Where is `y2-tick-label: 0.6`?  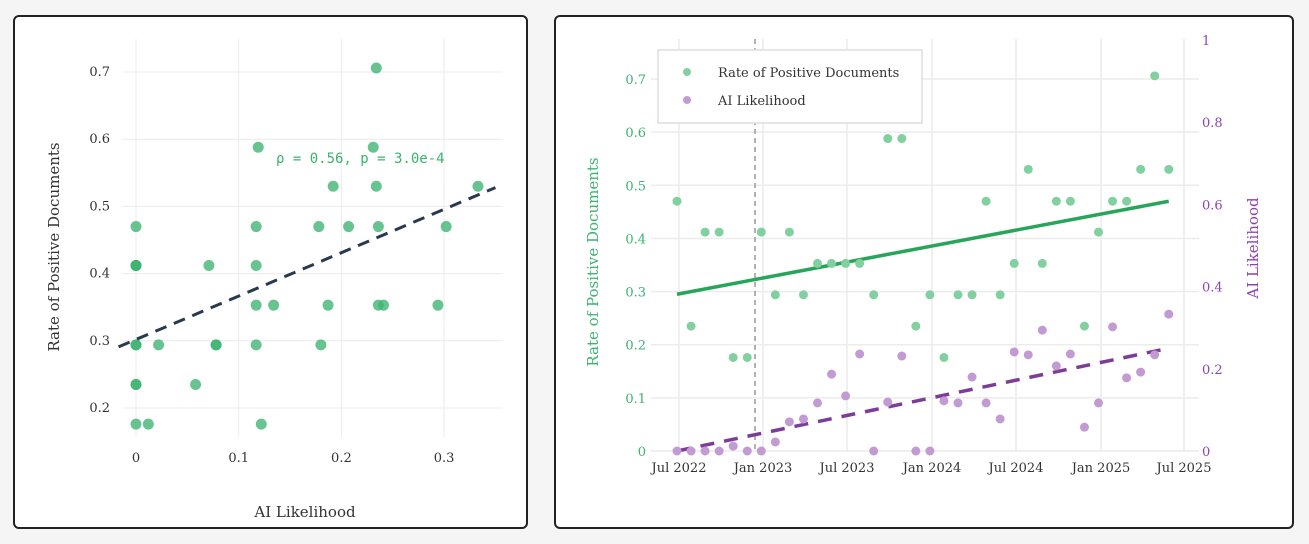
y2-tick-label: 0.6 is located at coordinates (1212, 205).